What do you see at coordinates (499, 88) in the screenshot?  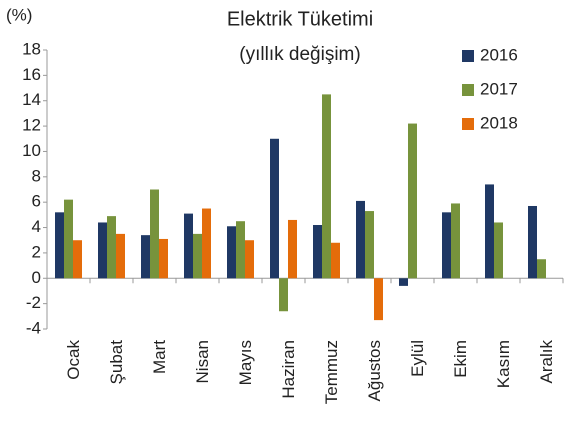 I see `legend-label: 2017` at bounding box center [499, 88].